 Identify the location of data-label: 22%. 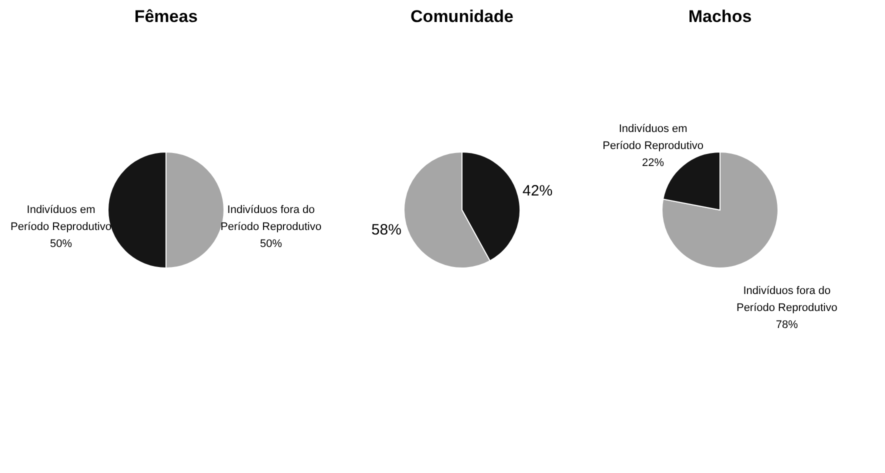
(653, 163).